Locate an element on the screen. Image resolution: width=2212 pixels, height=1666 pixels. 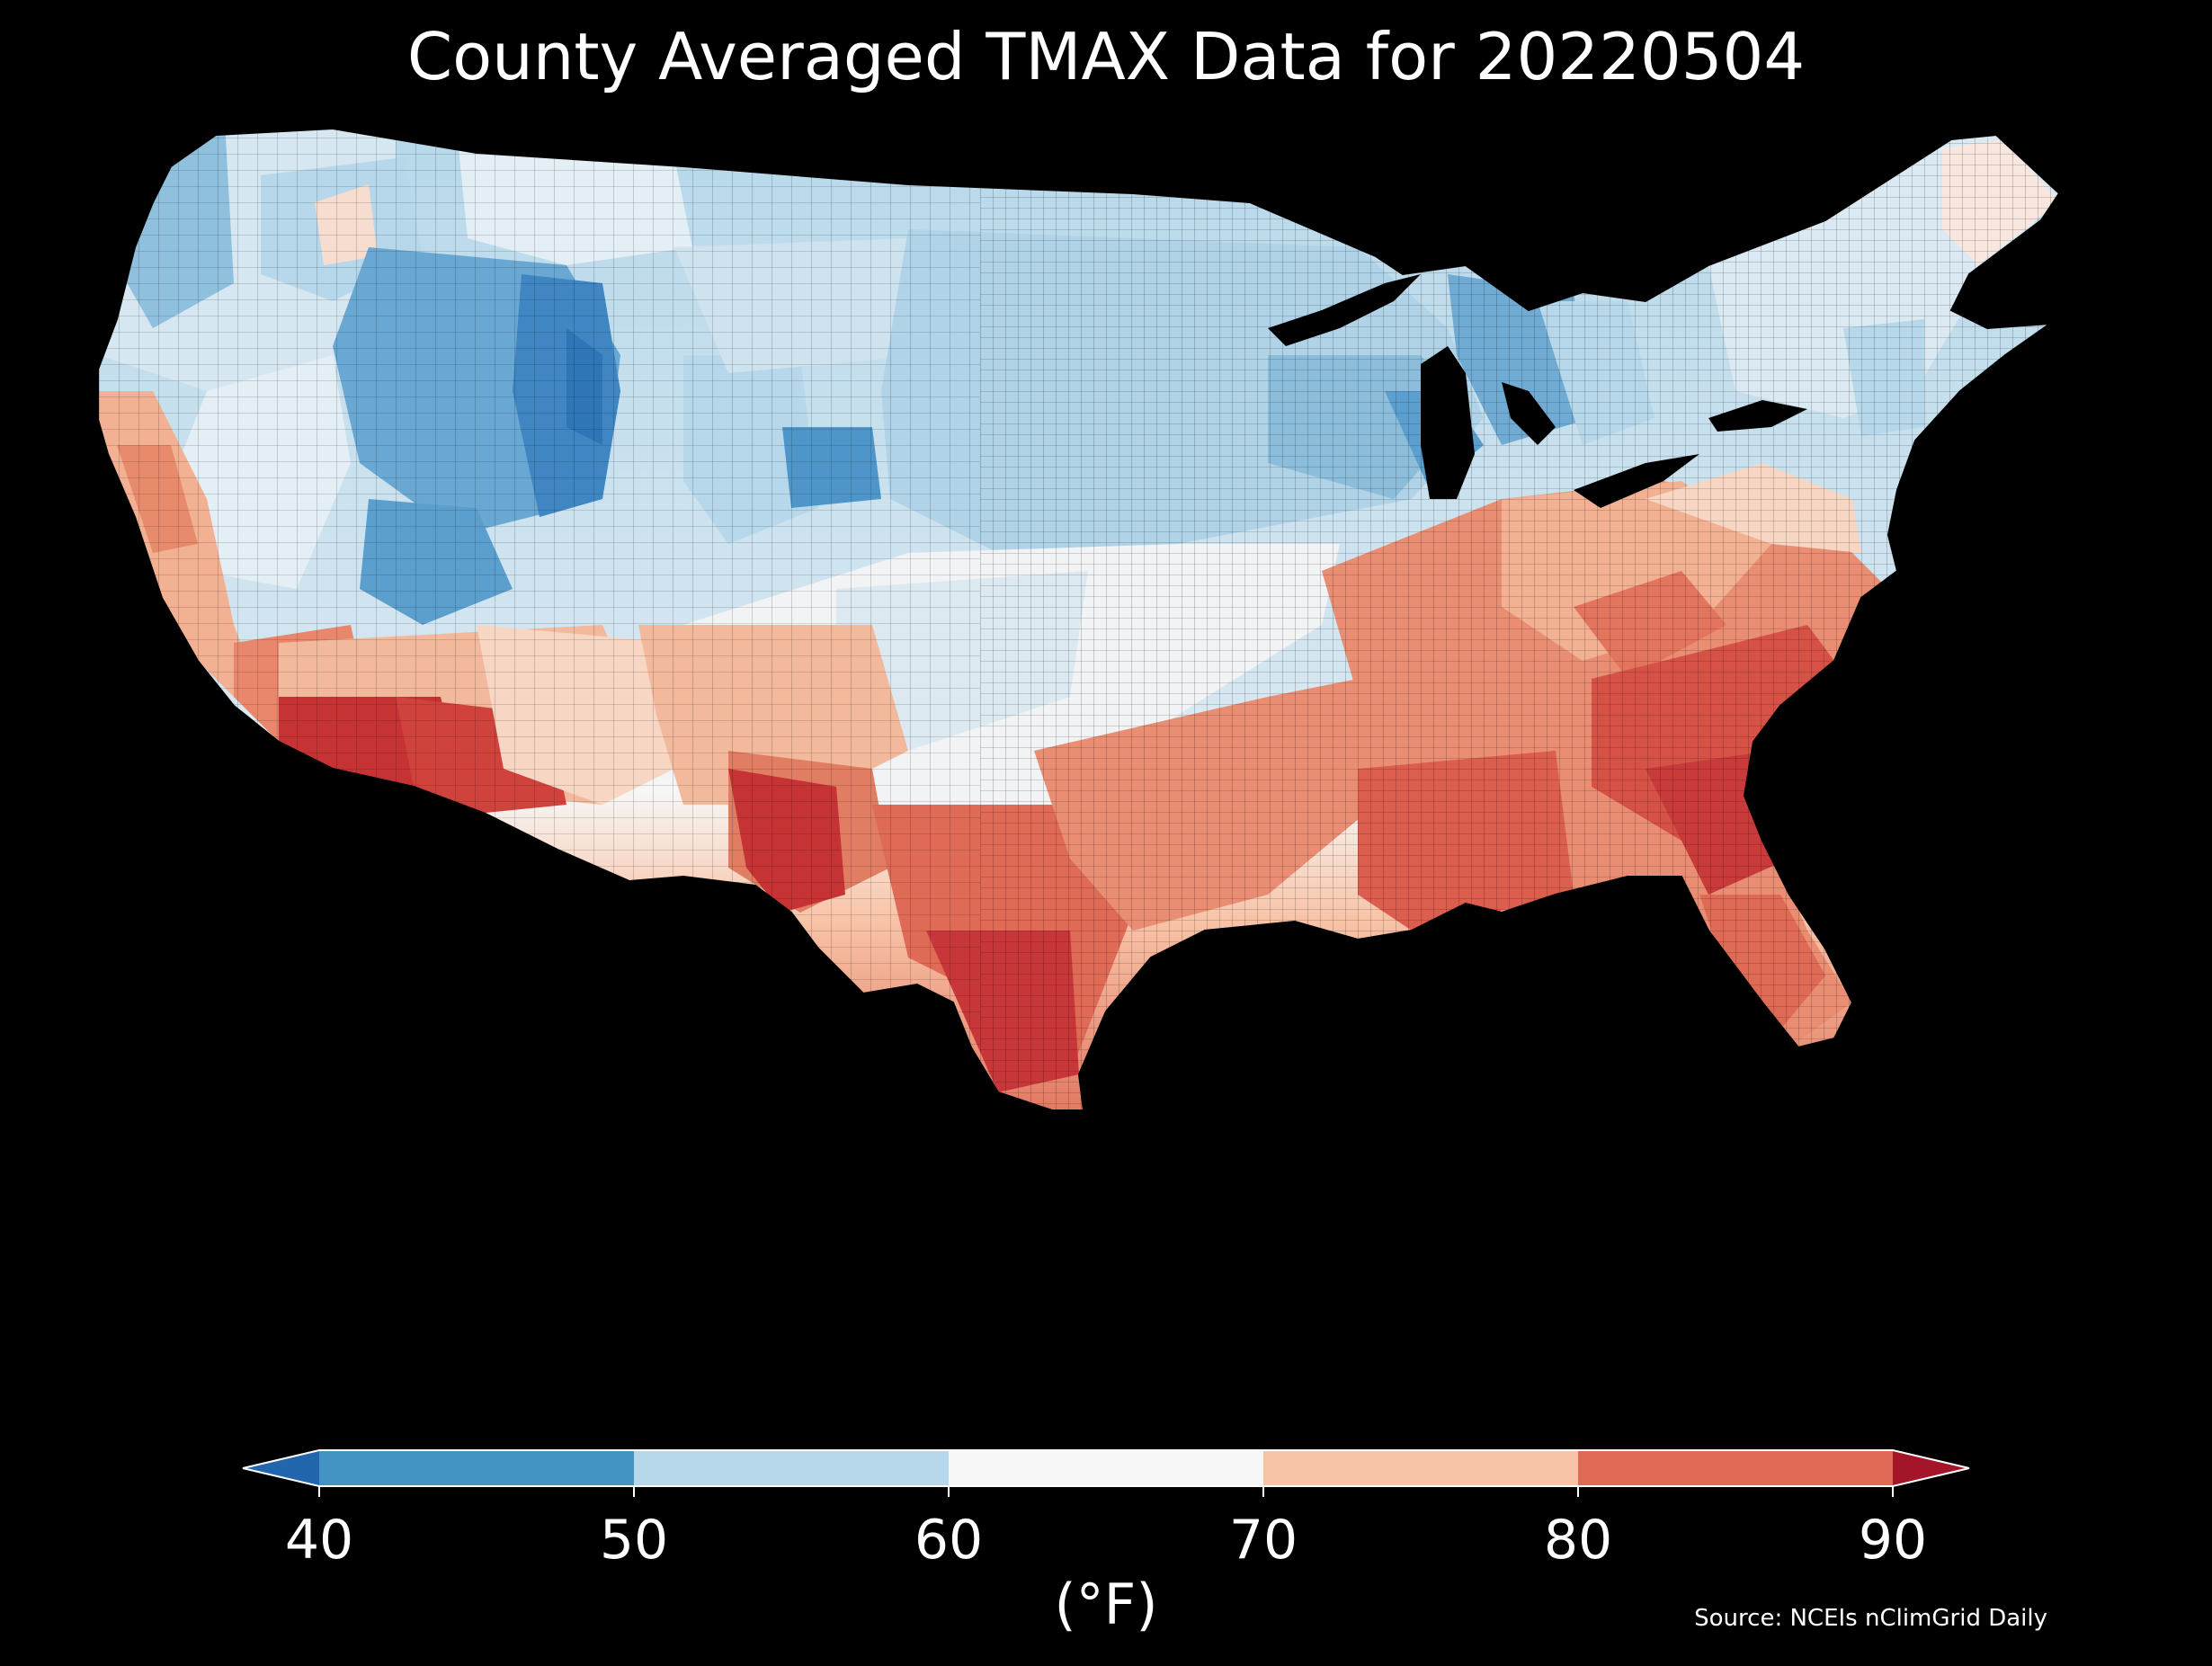
colorbar-tick-label: 70 is located at coordinates (1263, 1540).